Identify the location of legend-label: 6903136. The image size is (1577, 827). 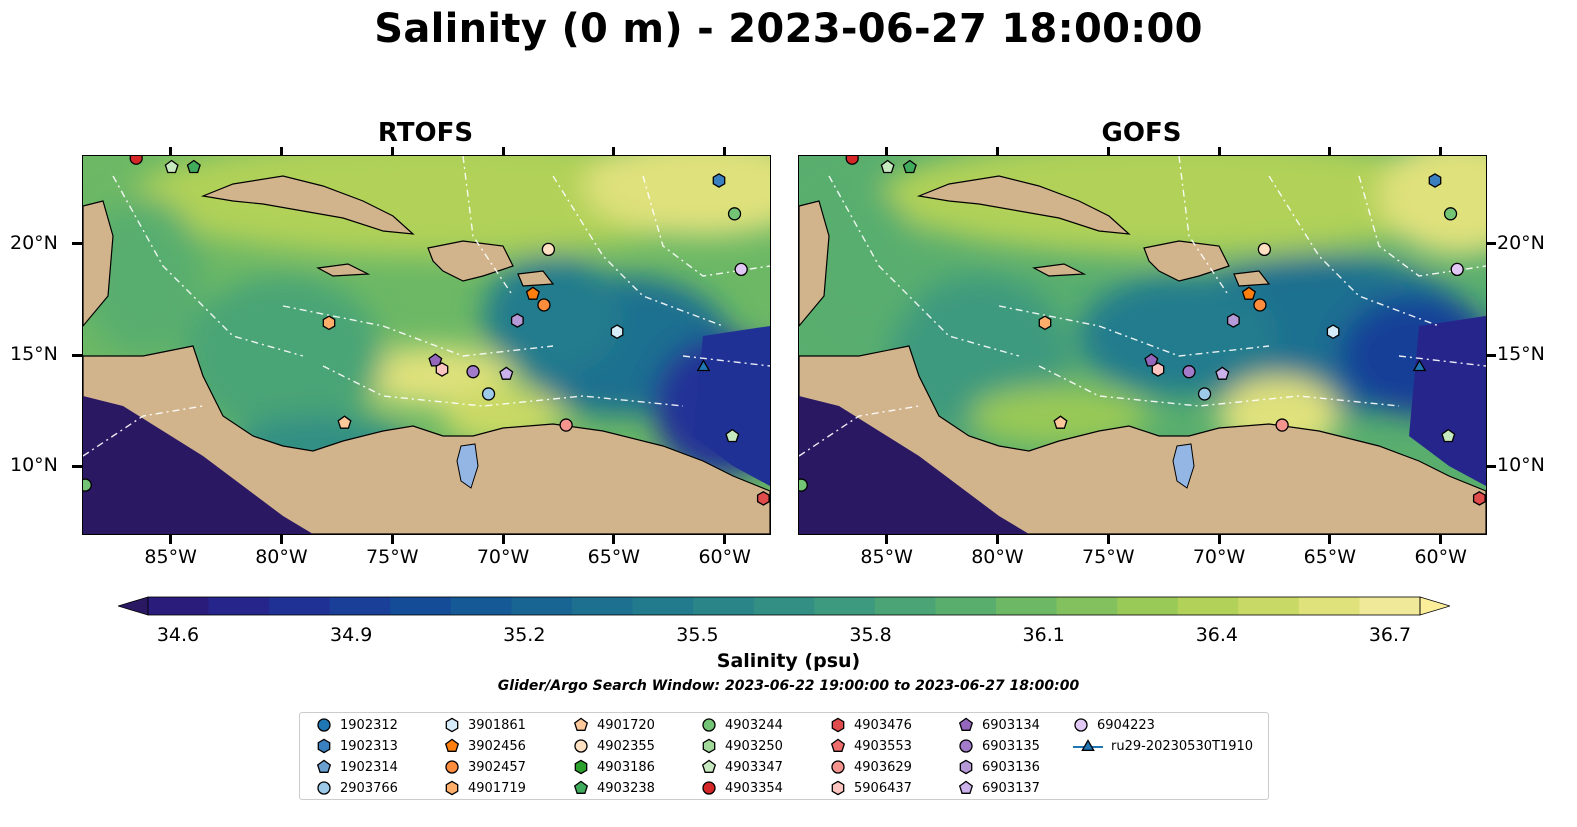
(1011, 767).